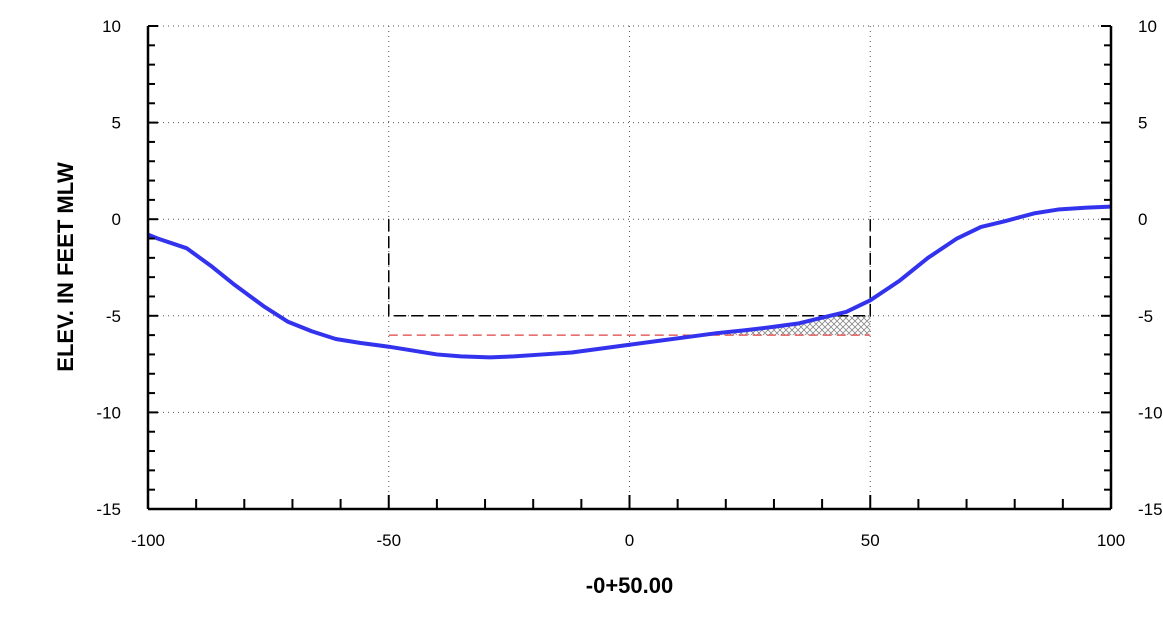  Describe the element at coordinates (108, 412) in the screenshot. I see `y-tick-label-left: -10` at that location.